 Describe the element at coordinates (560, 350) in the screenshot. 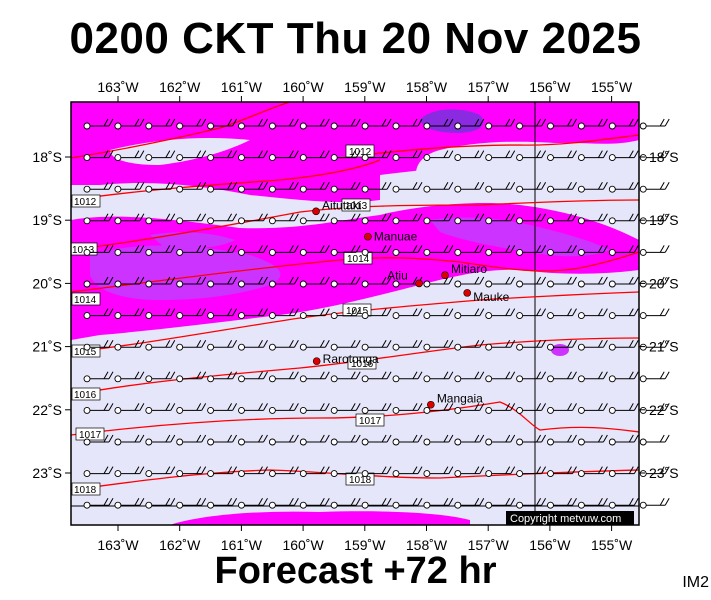

I see `rain-spot-east` at that location.